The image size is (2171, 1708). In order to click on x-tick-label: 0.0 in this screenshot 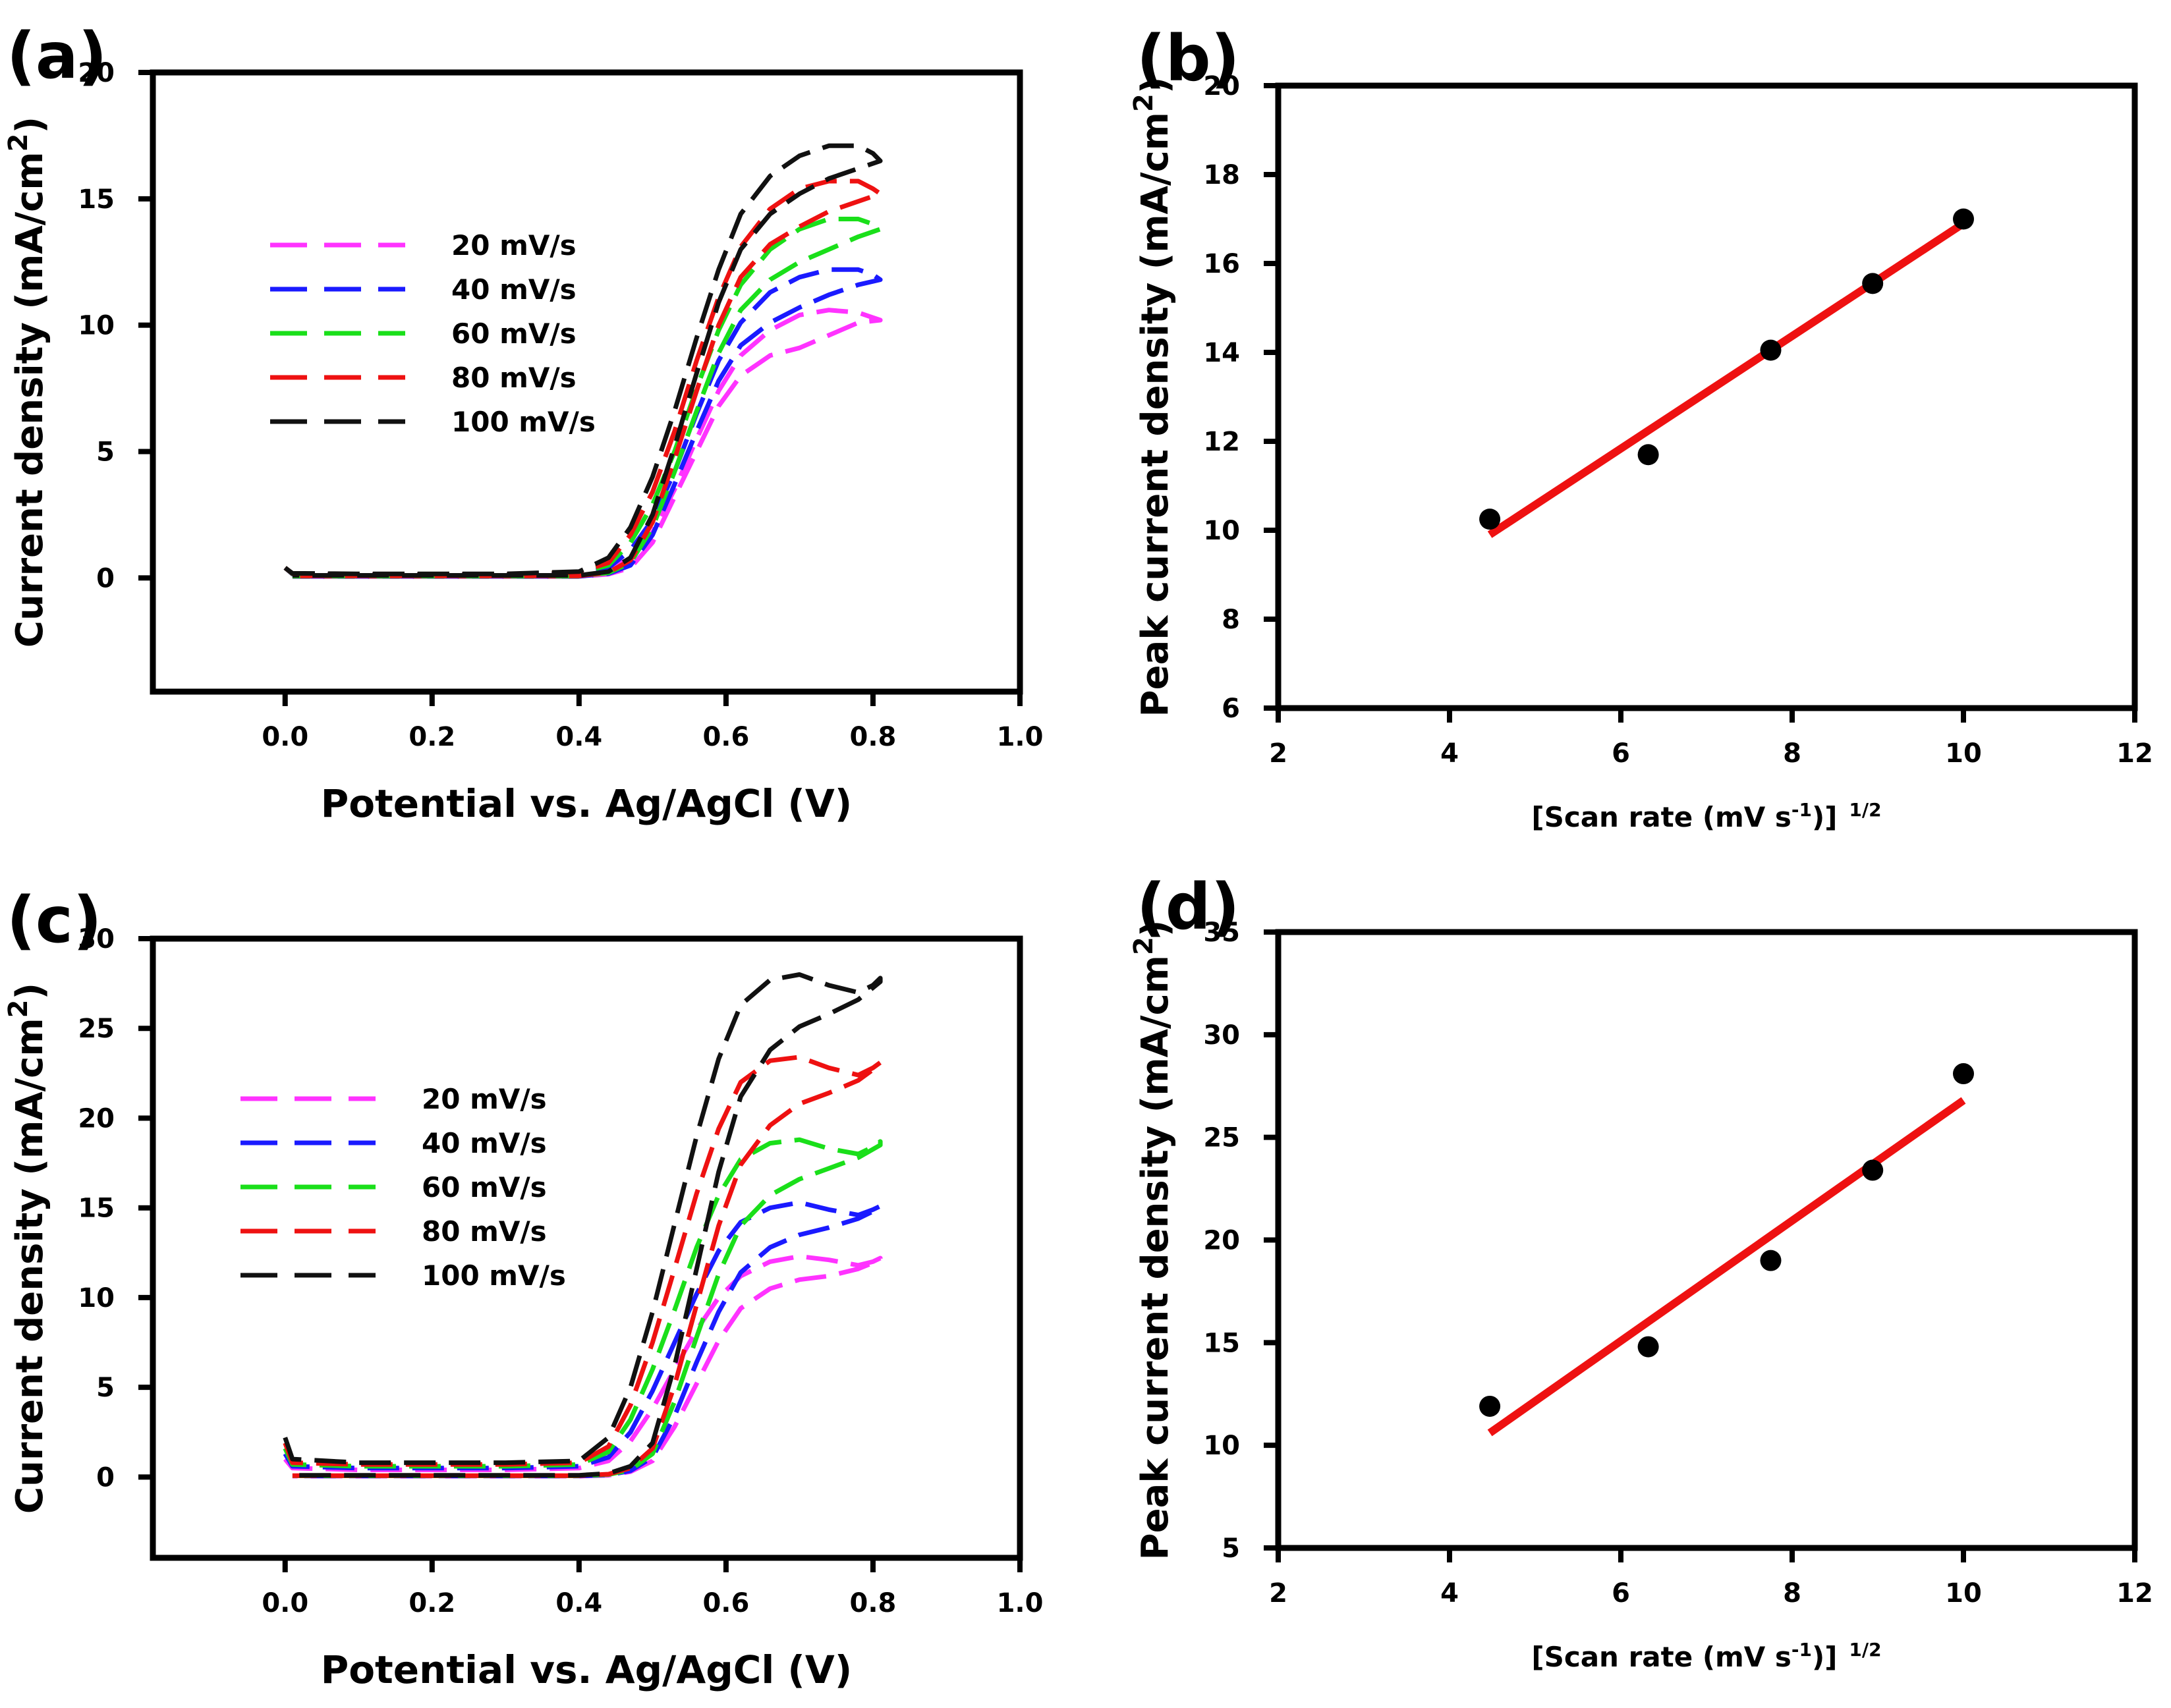, I will do `click(285, 1603)`.